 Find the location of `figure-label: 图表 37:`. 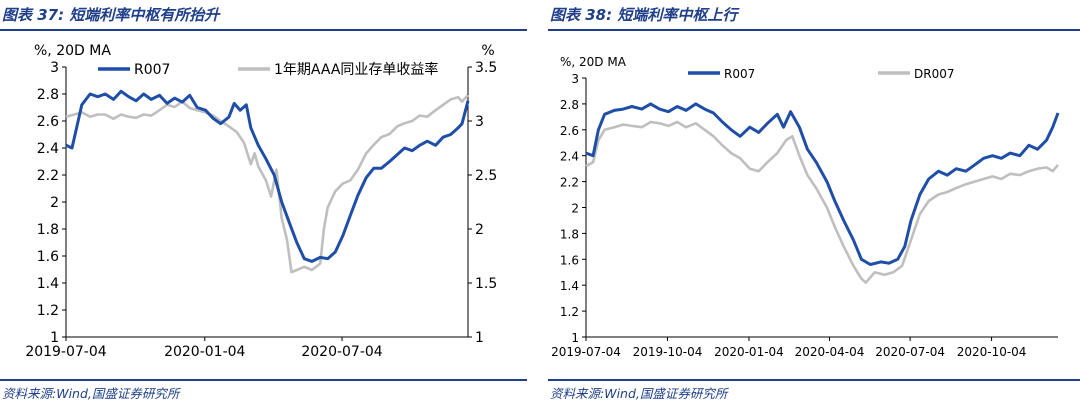

figure-label: 图表 37: is located at coordinates (33, 15).